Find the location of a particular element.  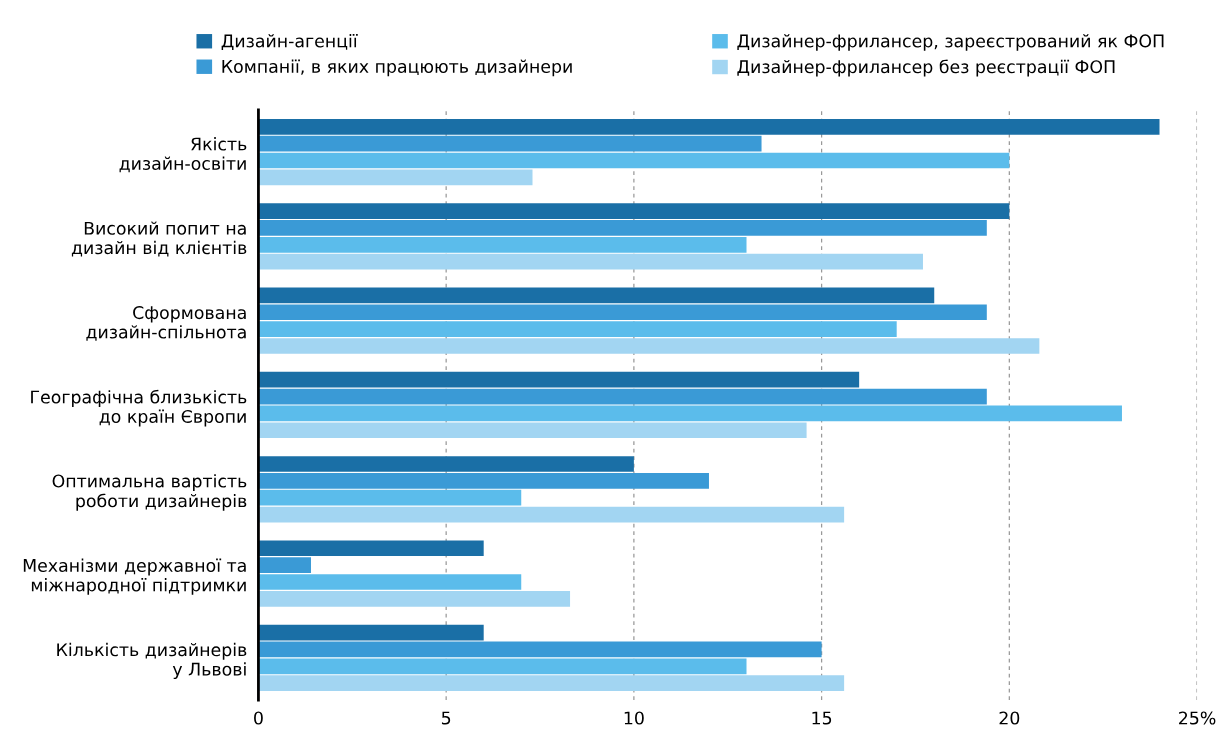

x-tick-label: 15 is located at coordinates (822, 718).